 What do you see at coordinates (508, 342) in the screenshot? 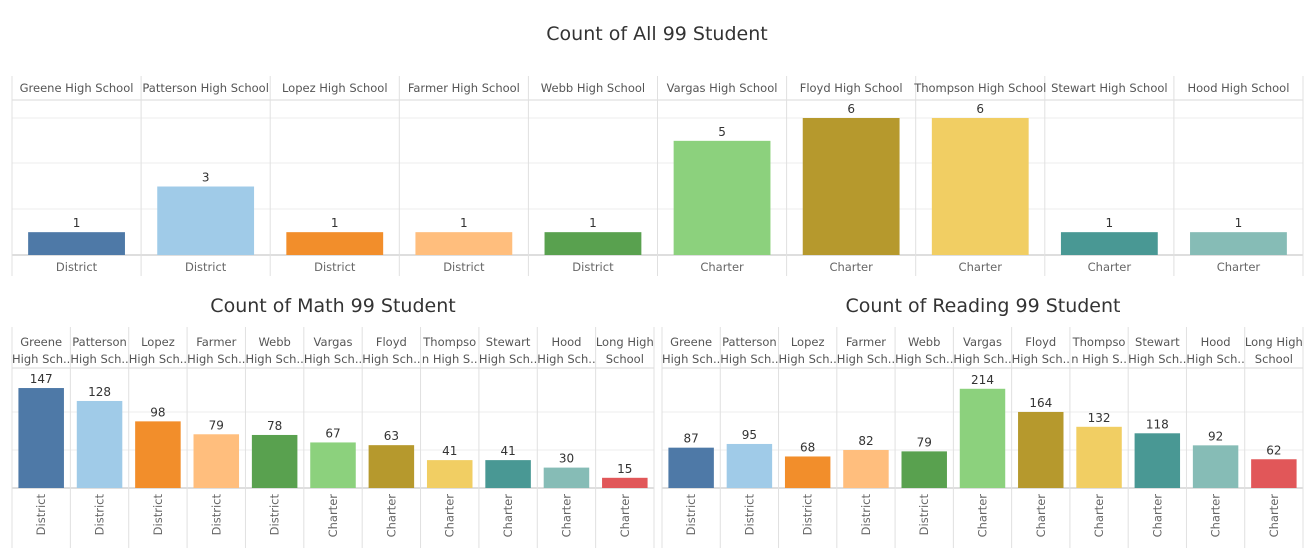
I see `column-header-line1: Stewart` at bounding box center [508, 342].